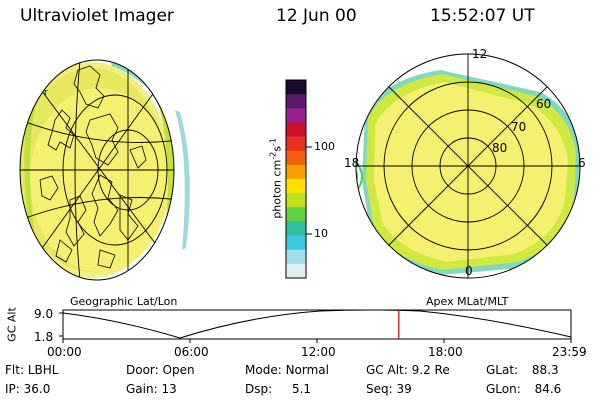 Image resolution: width=600 pixels, height=400 pixels. I want to click on ip-label: IP:, so click(12, 389).